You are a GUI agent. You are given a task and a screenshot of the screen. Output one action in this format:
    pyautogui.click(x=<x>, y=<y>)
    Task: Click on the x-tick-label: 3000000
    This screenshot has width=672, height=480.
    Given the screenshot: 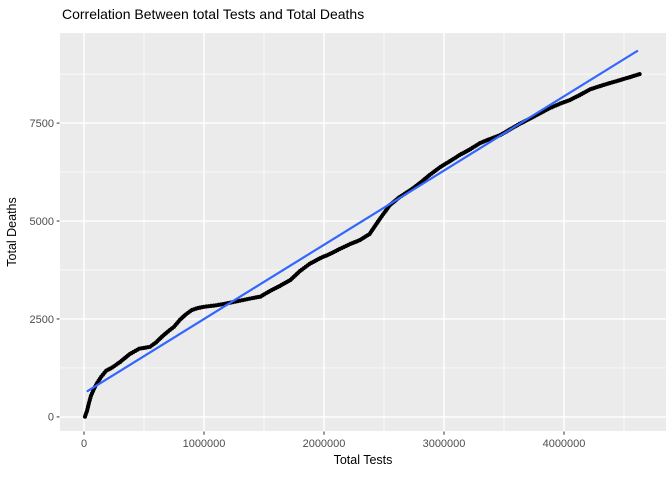 What is the action you would take?
    pyautogui.click(x=444, y=444)
    